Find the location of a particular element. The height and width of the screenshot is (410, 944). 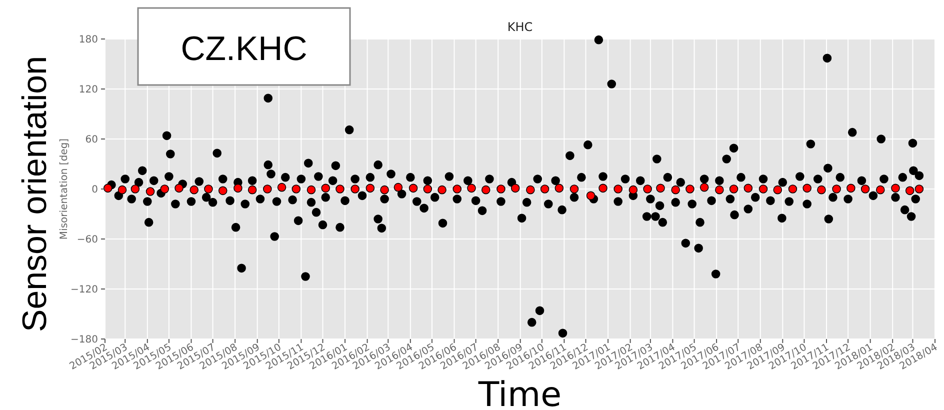

y-tick-label: −180 is located at coordinates (84, 340).